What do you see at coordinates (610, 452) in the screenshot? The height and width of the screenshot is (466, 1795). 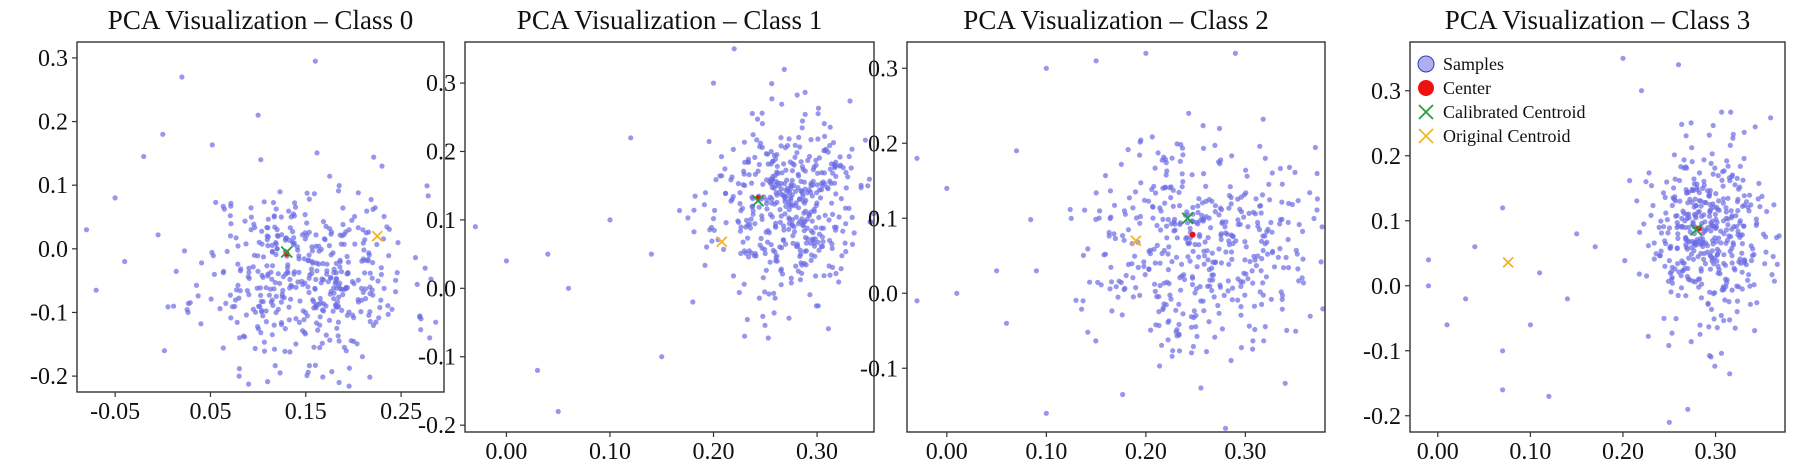 I see `x-tick-label: 0.10` at bounding box center [610, 452].